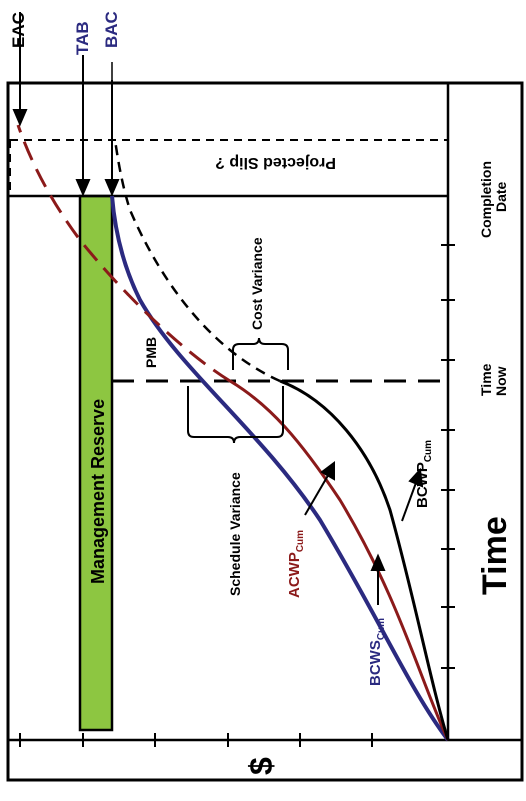 The image size is (526, 801). I want to click on bcws-label-main: BCWS, so click(375, 663).